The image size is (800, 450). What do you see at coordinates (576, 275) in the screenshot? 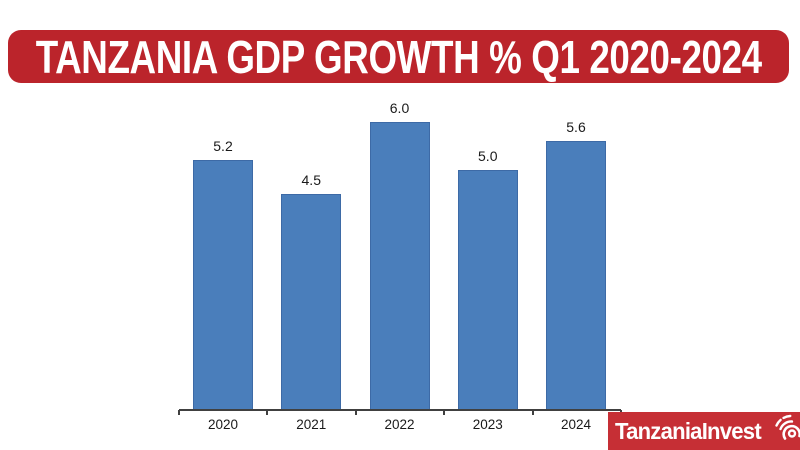
I see `bar-2024` at bounding box center [576, 275].